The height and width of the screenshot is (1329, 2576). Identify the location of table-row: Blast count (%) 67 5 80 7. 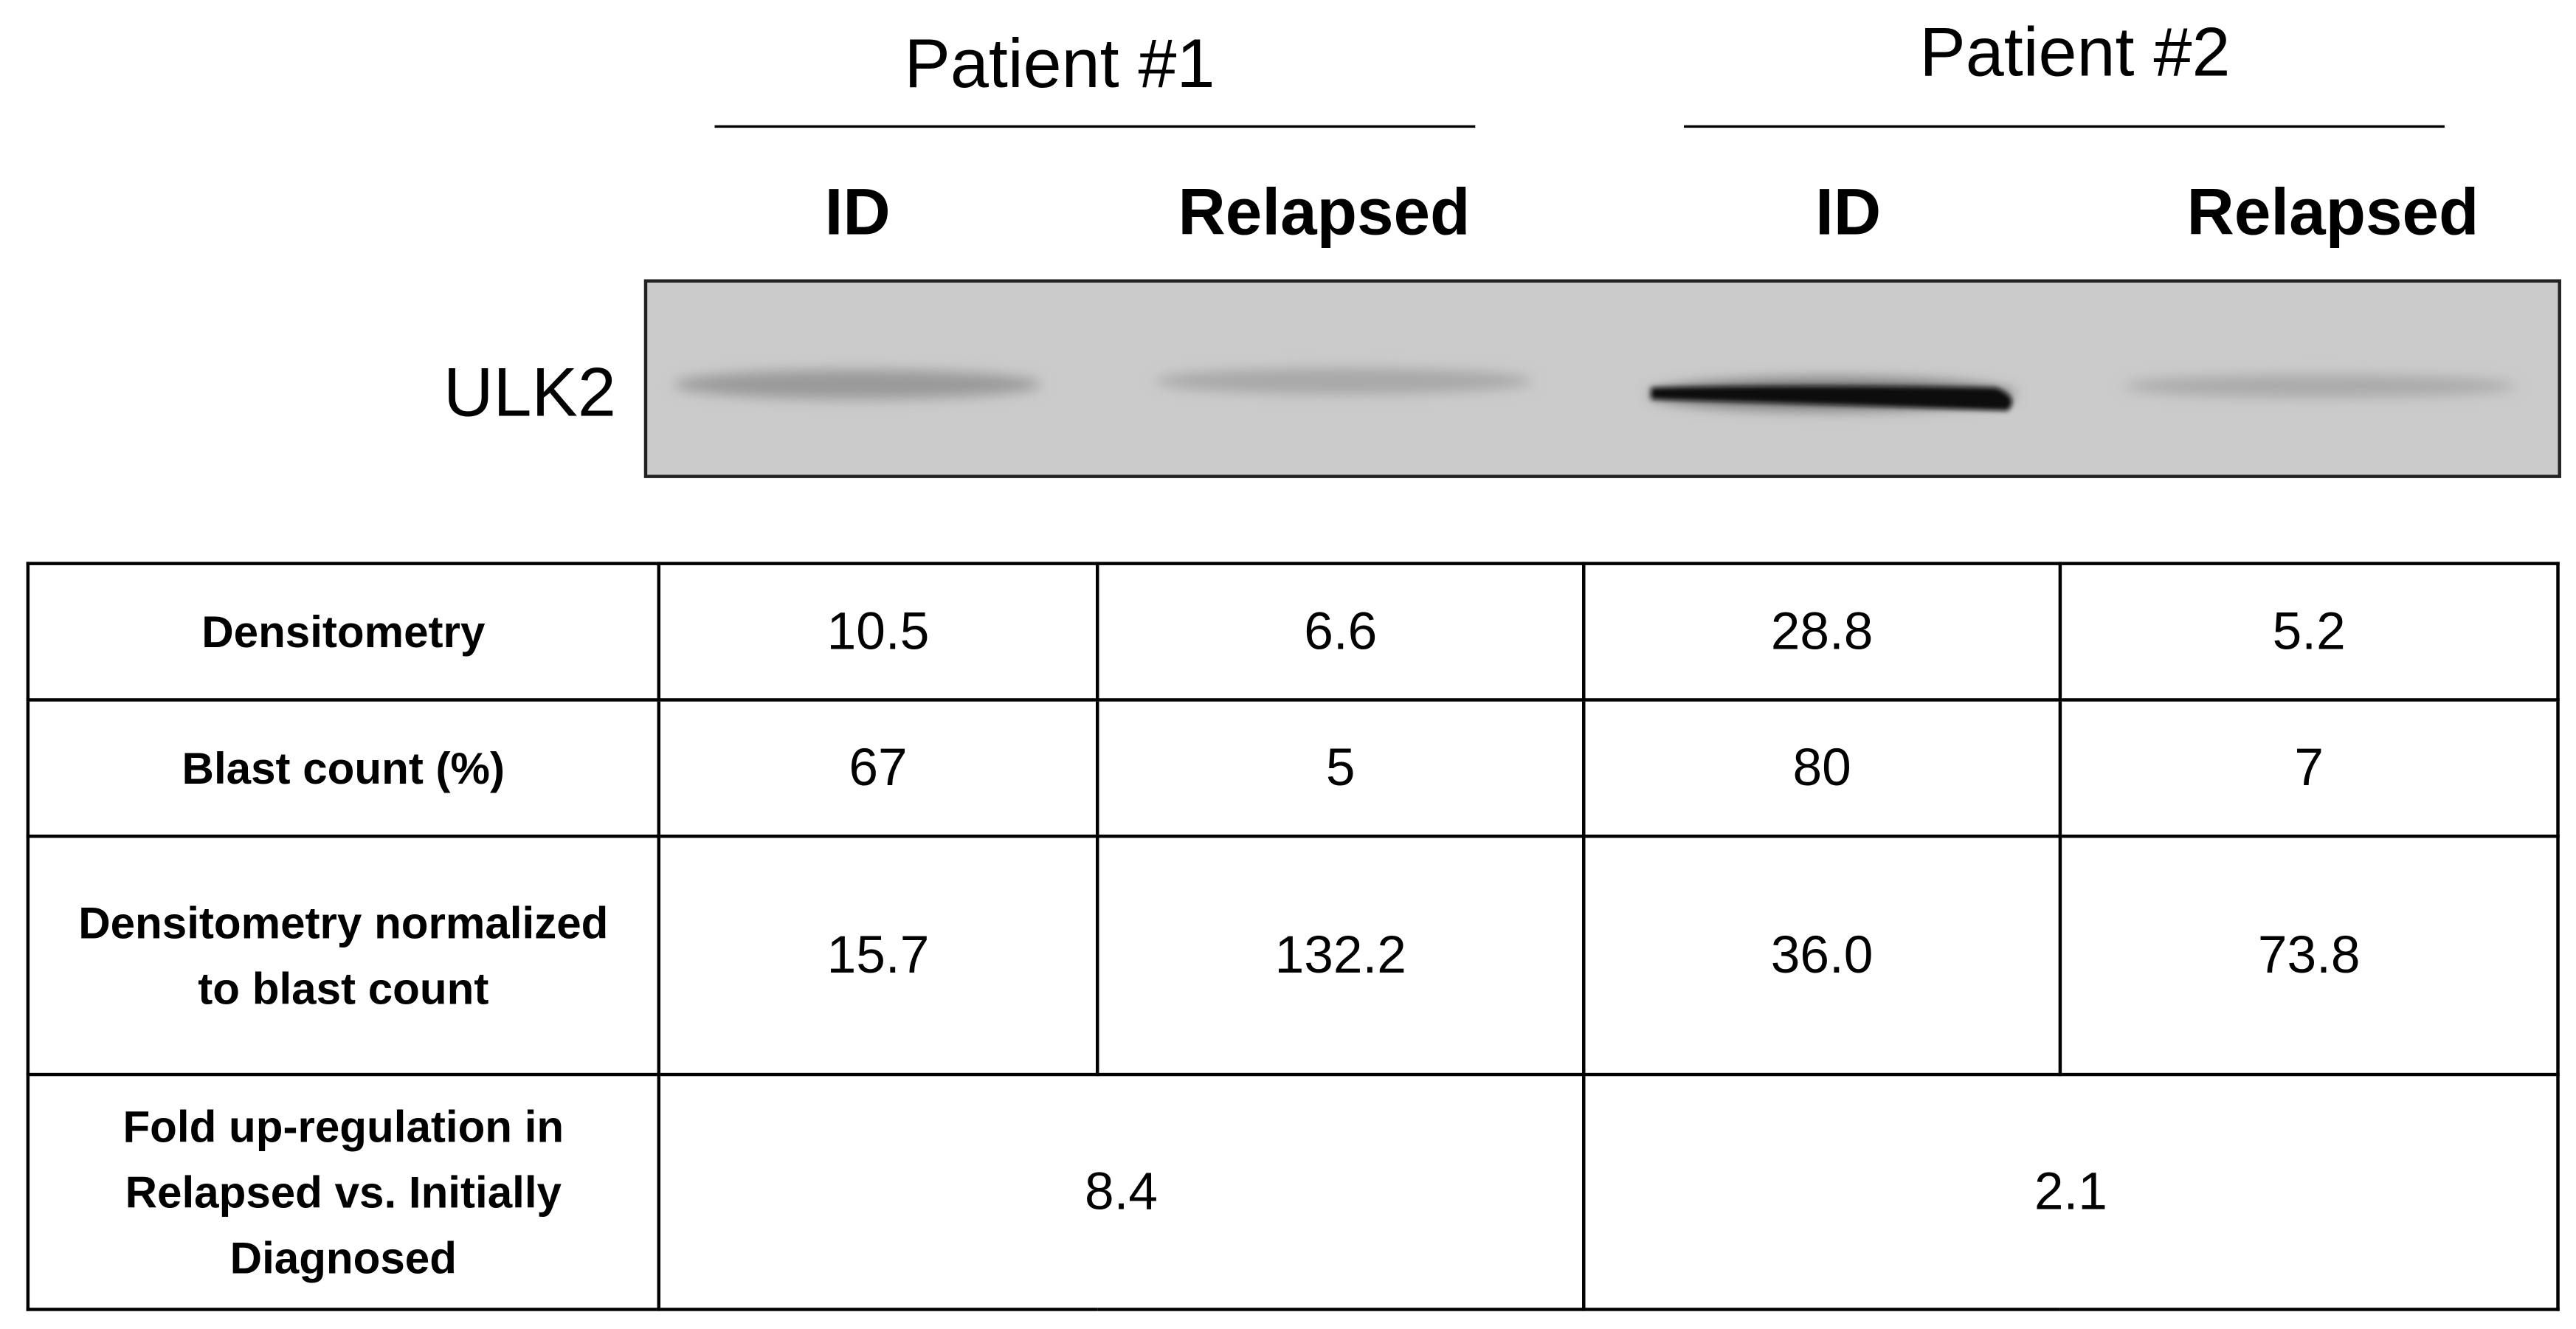
(1293, 768).